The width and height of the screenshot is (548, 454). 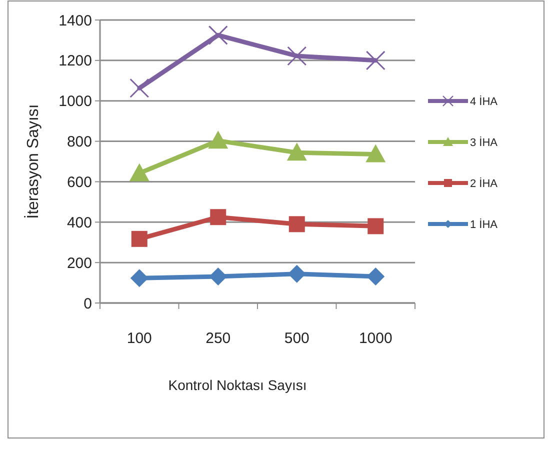 I want to click on y-tick-label: 400, so click(x=79, y=223).